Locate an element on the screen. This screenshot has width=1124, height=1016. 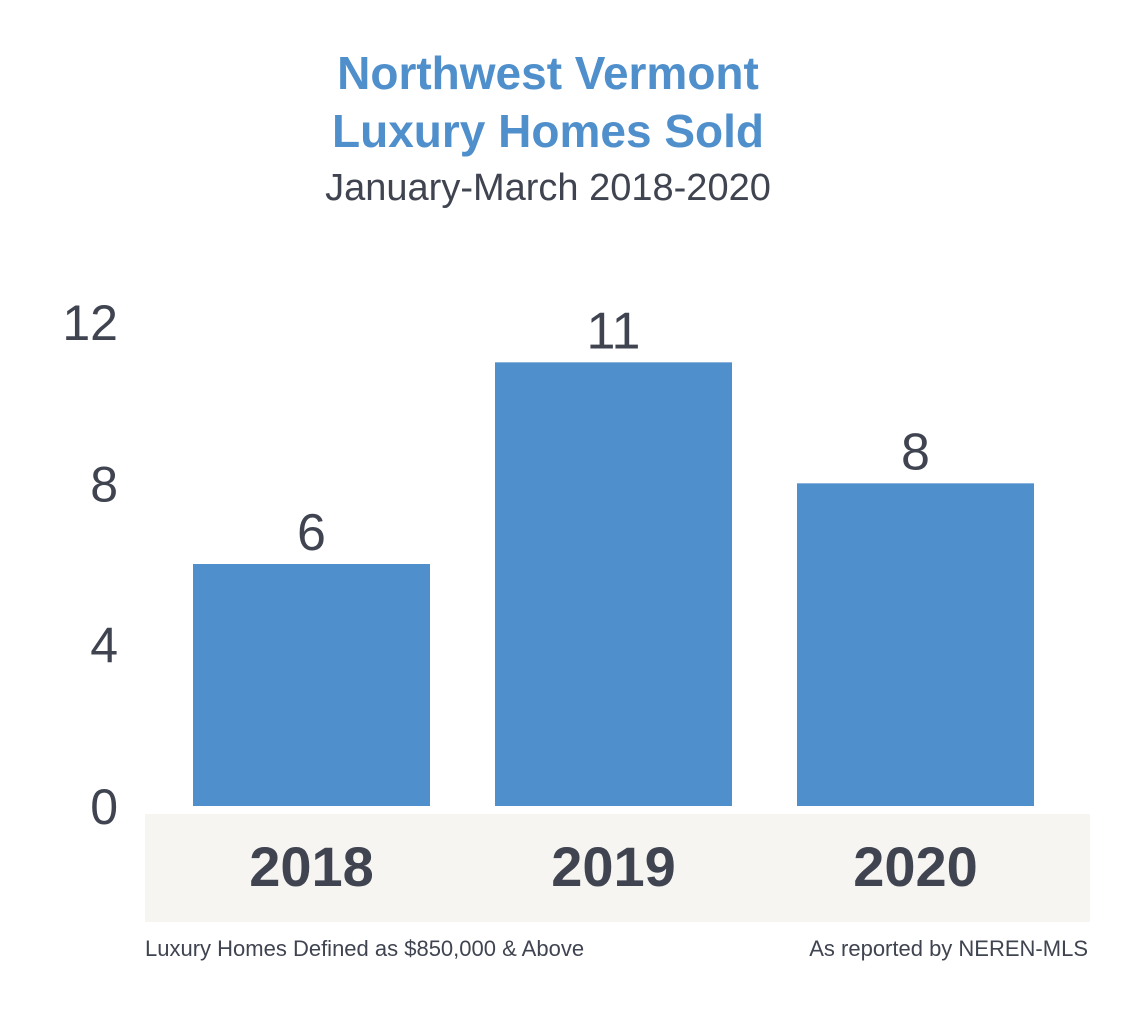
y-tick-label-3: 12 is located at coordinates (90, 323).